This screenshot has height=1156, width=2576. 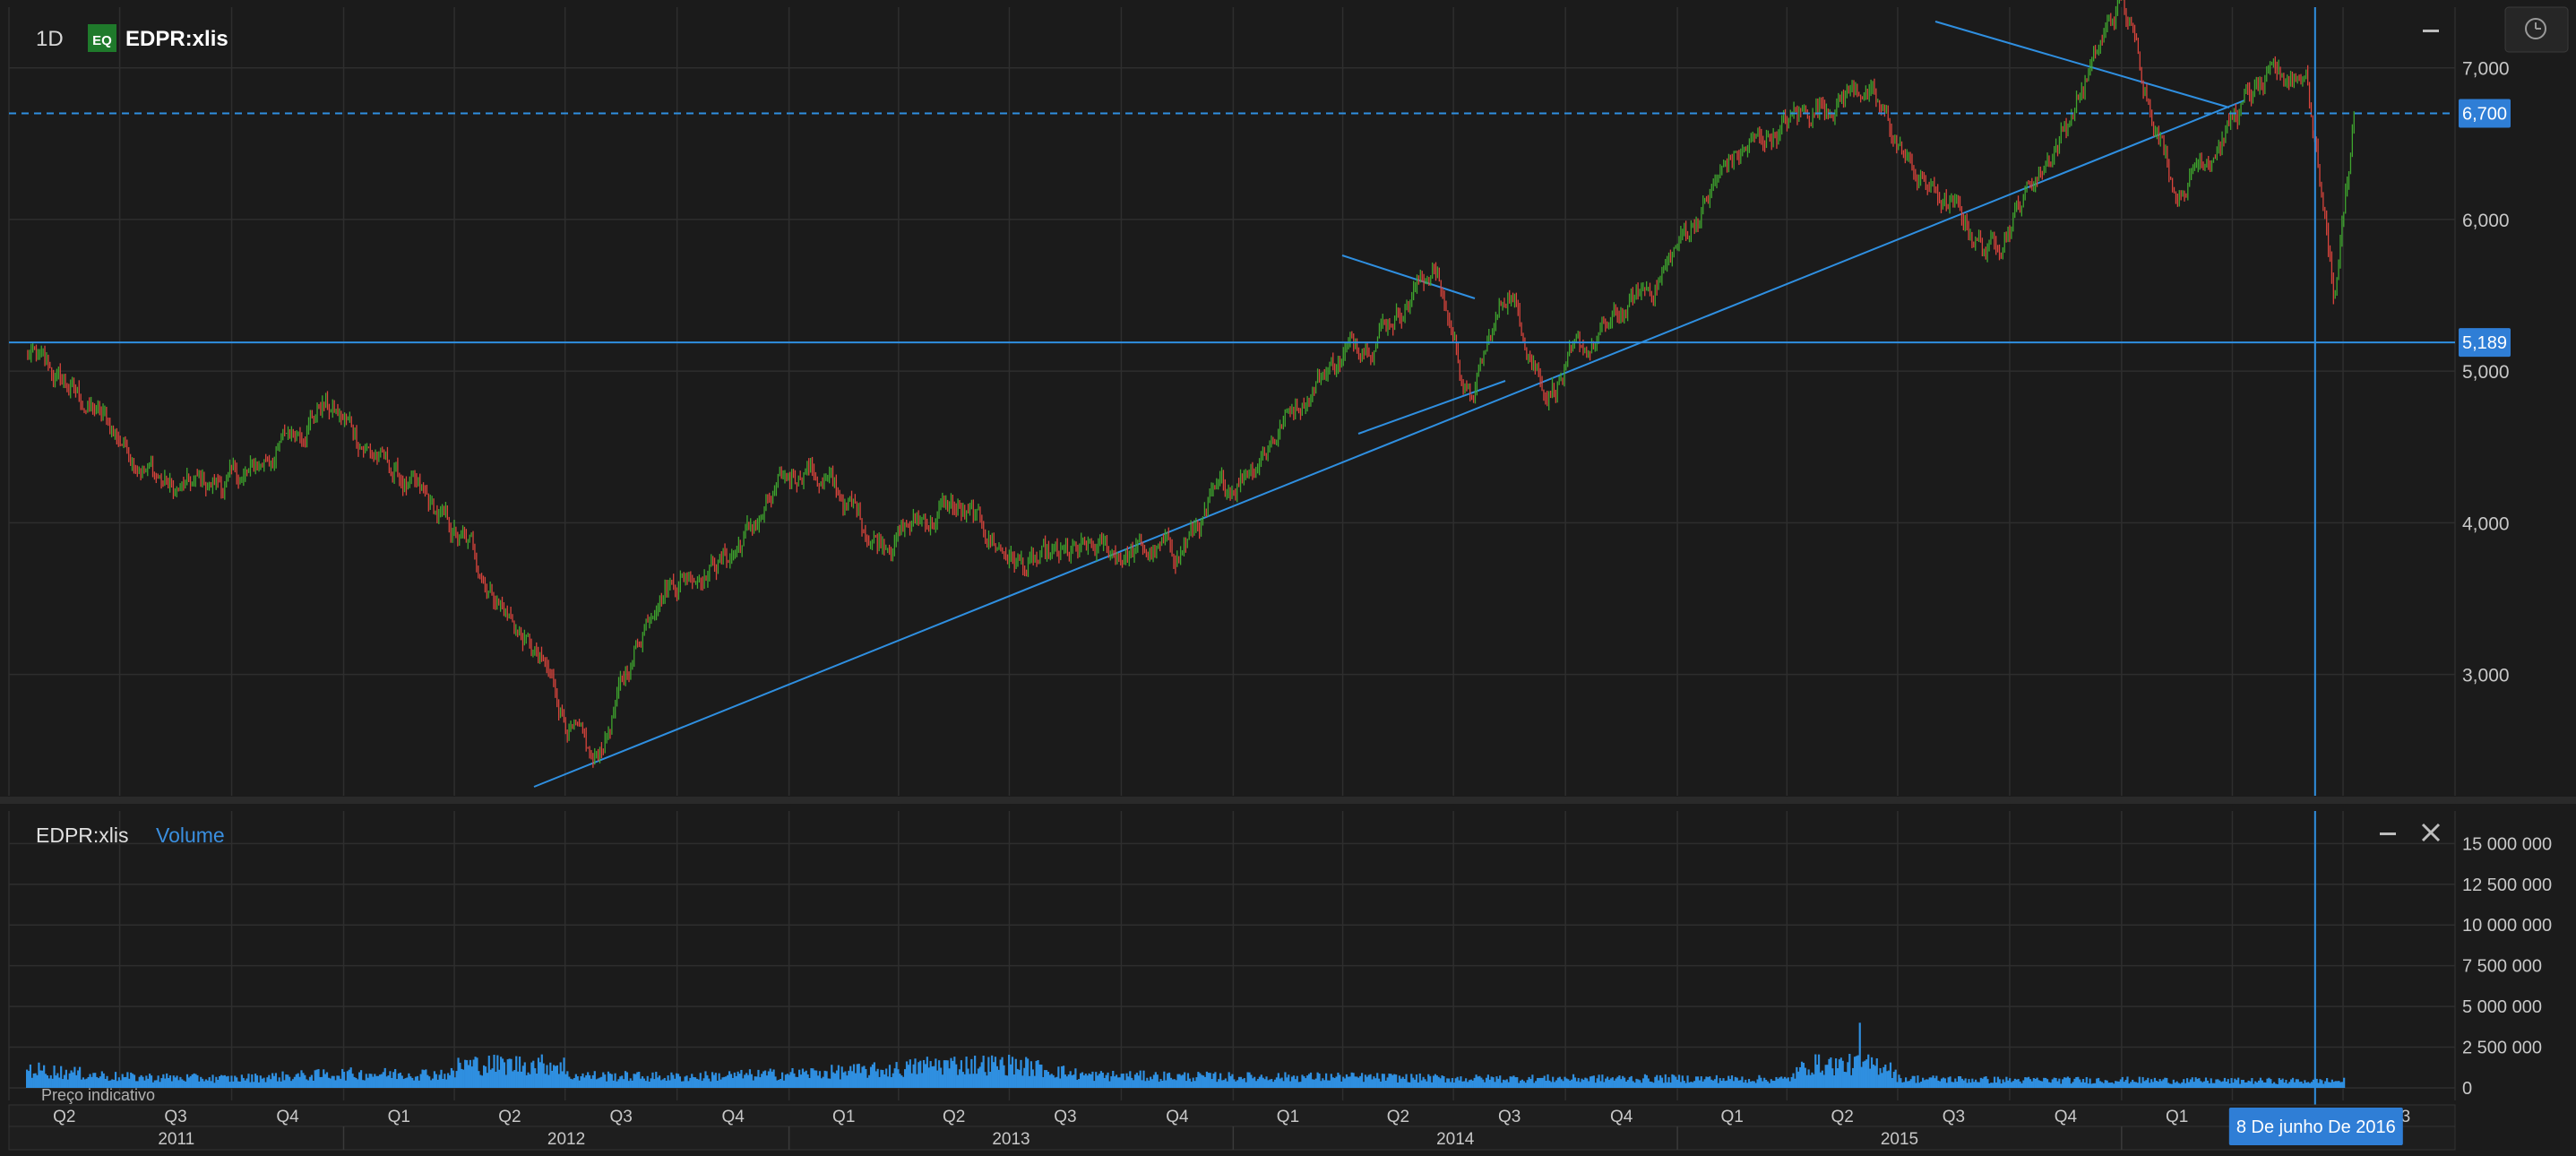 I want to click on close-icon, so click(x=2431, y=833).